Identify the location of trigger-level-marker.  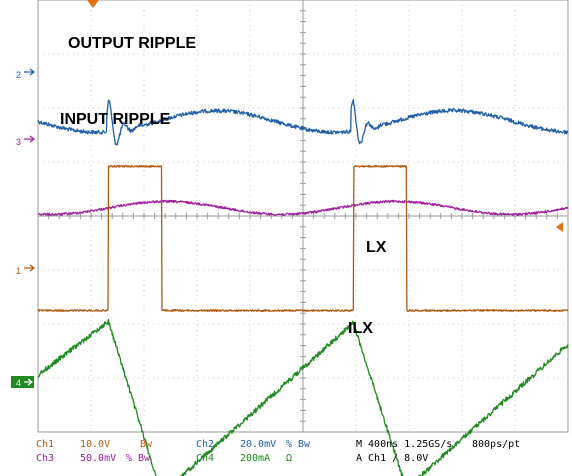
(559, 227).